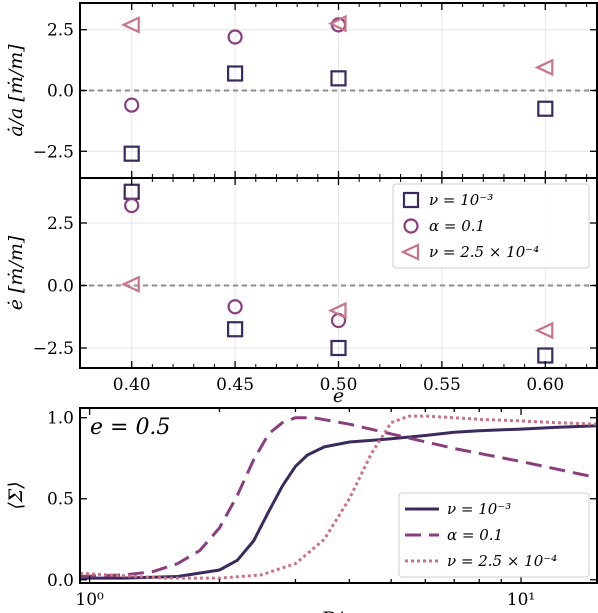 This screenshot has width=598, height=613. I want to click on y-axis-label: ė [ṁ/m], so click(16, 272).